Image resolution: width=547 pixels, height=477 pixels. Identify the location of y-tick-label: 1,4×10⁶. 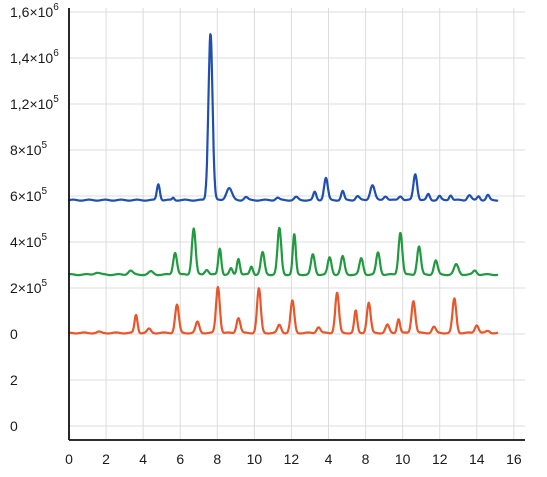
(34, 57).